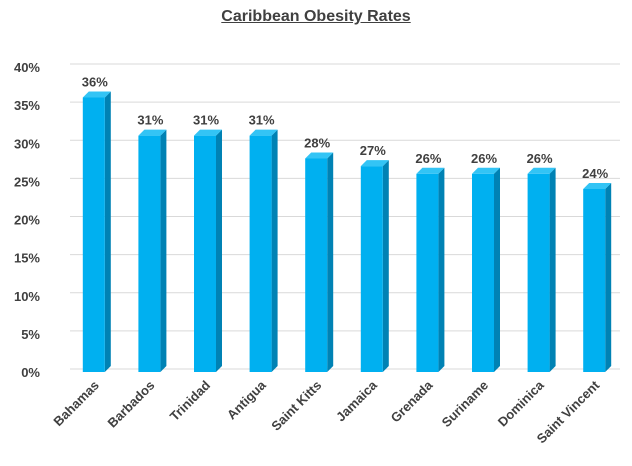 The image size is (632, 466). What do you see at coordinates (246, 399) in the screenshot?
I see `x-tick-label: Antigua` at bounding box center [246, 399].